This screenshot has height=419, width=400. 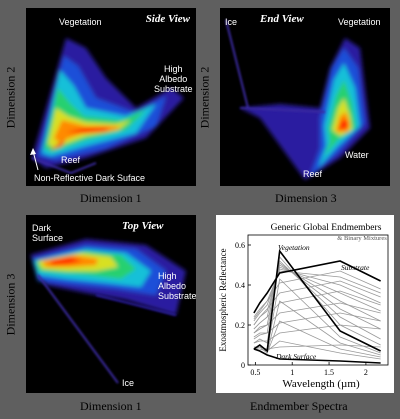 What do you see at coordinates (297, 99) in the screenshot?
I see `end-view-scatter` at bounding box center [297, 99].